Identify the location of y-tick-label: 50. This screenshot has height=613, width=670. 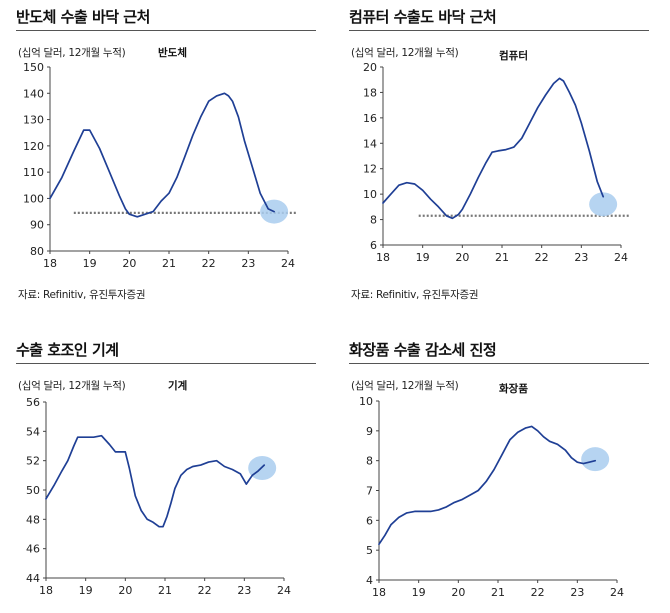
(33, 490).